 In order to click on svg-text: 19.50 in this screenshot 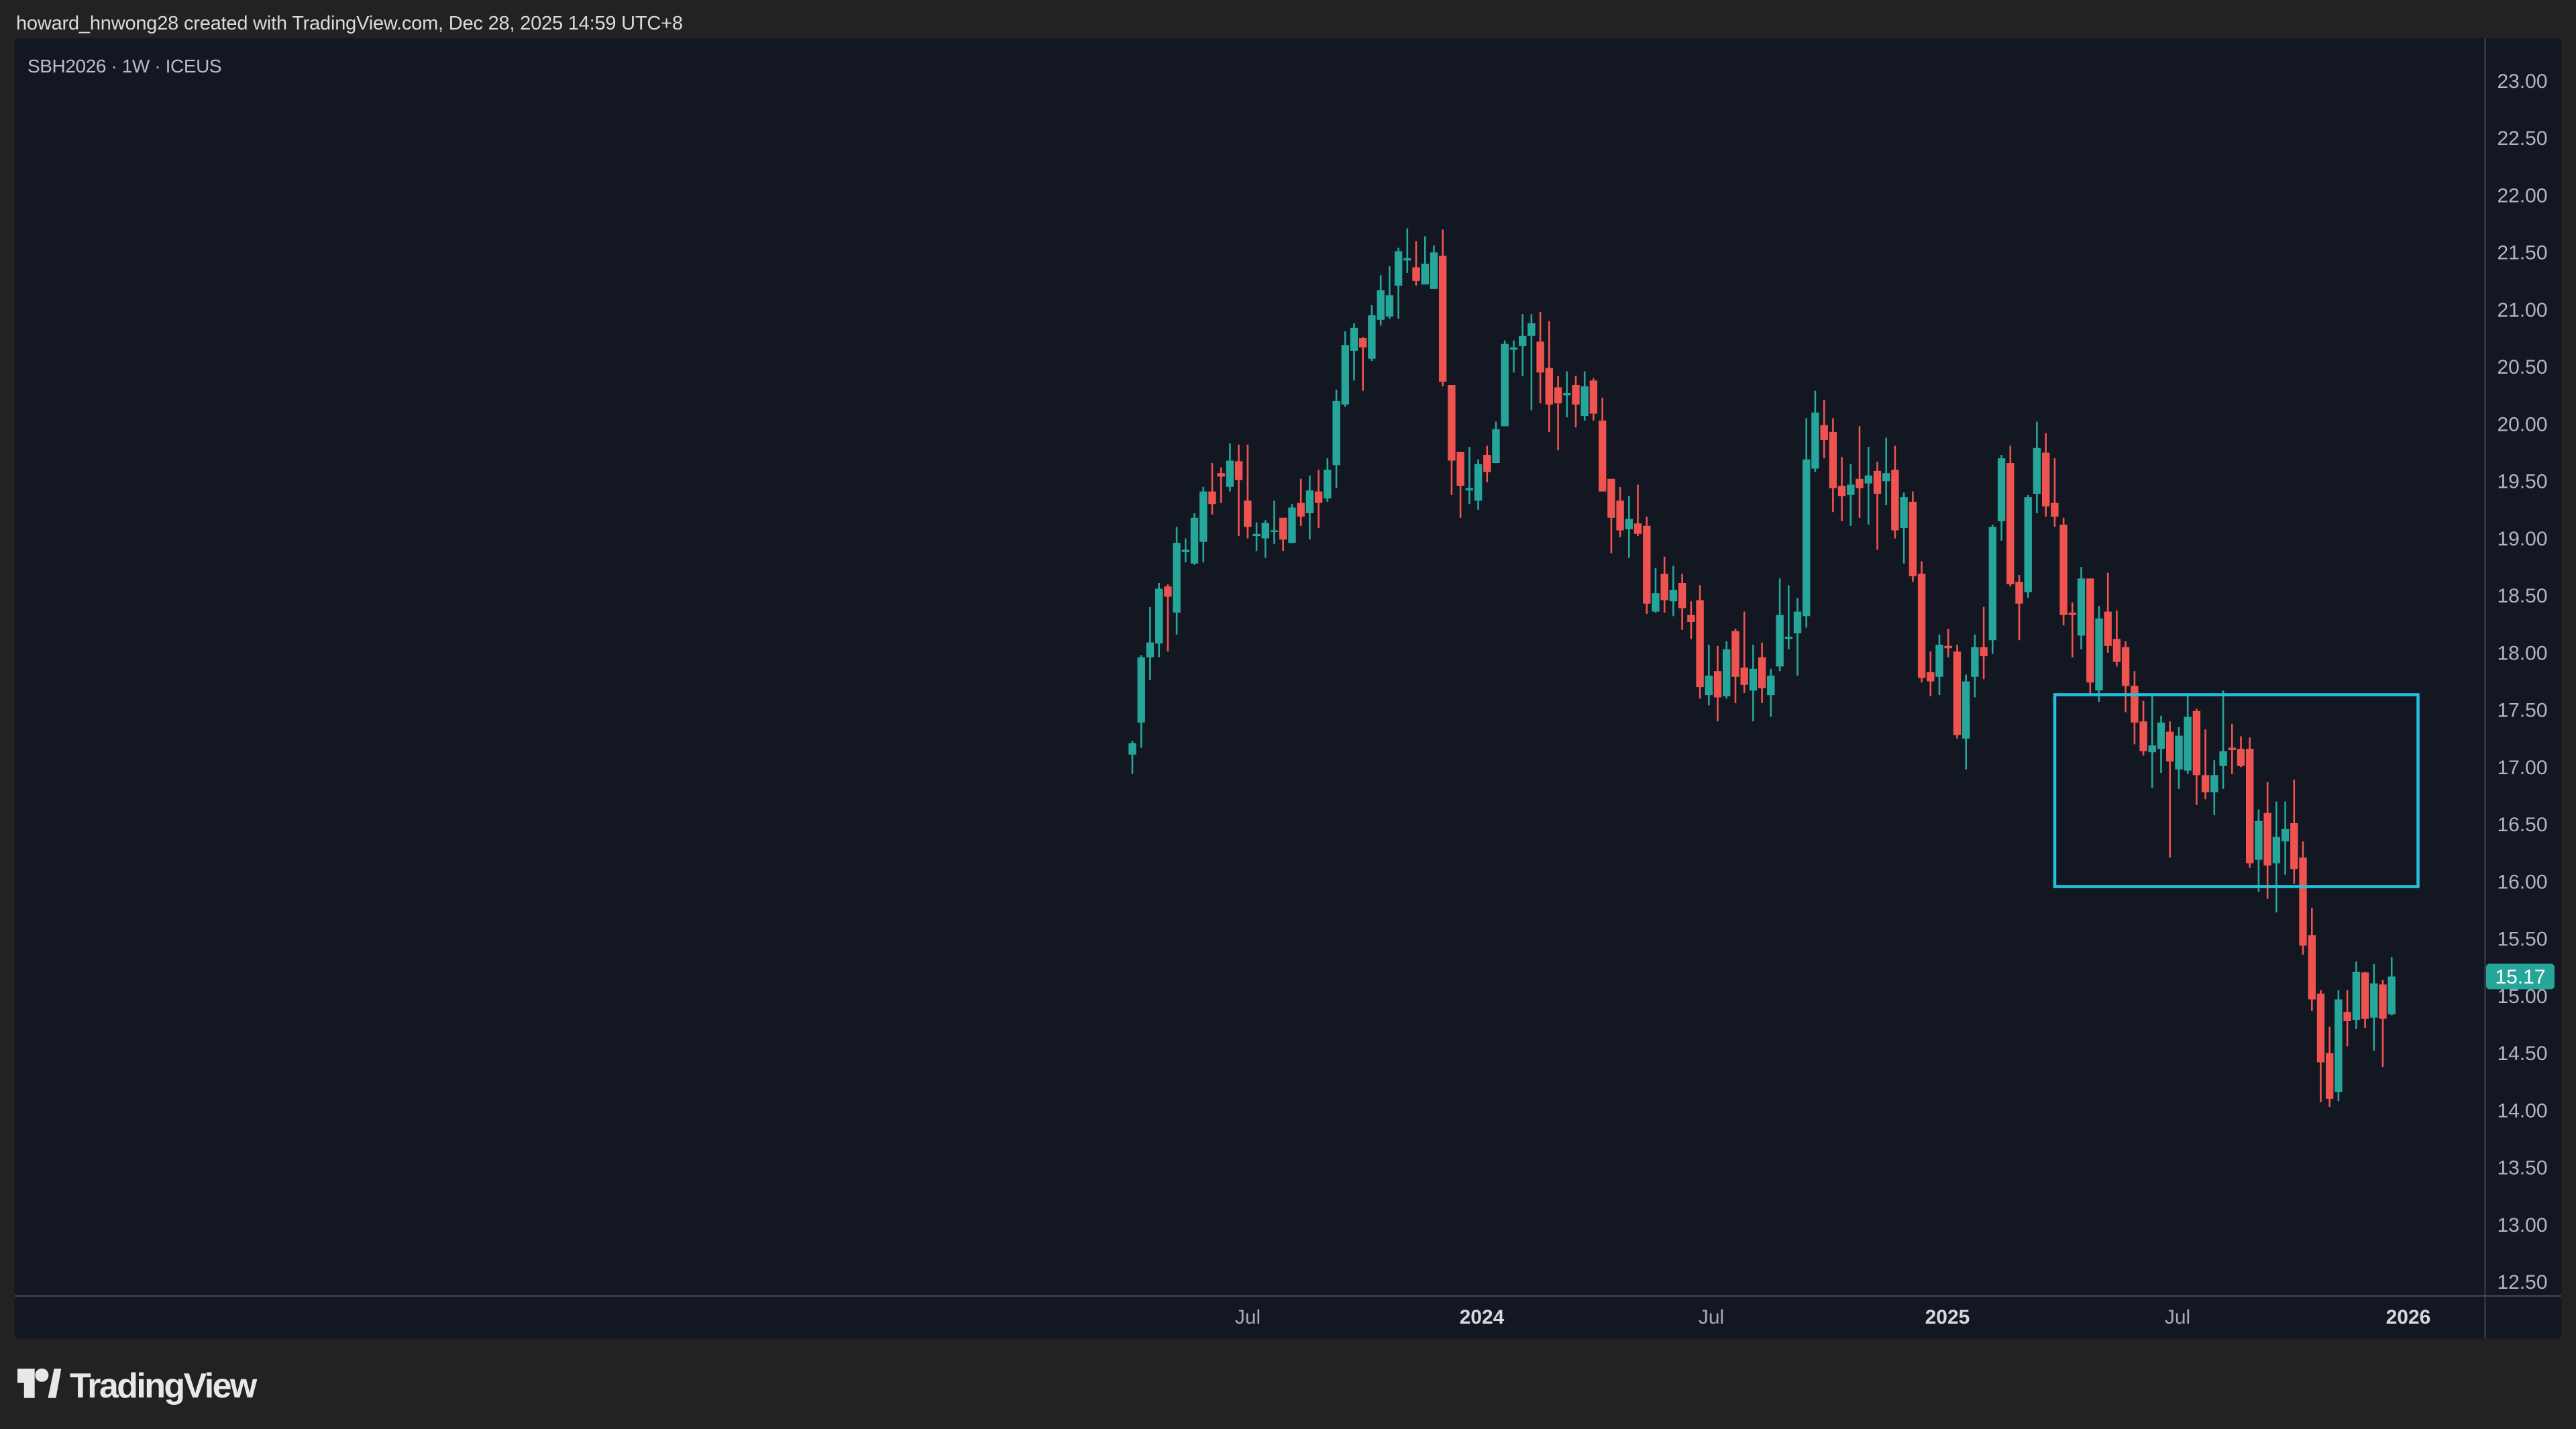, I will do `click(2522, 482)`.